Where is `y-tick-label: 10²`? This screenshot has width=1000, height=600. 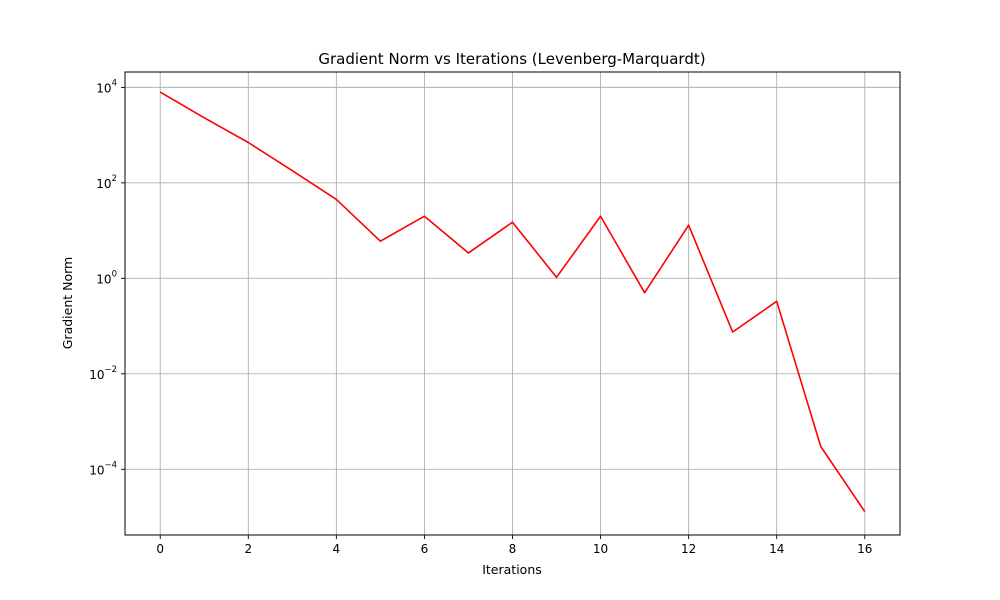 y-tick-label: 10² is located at coordinates (106, 182).